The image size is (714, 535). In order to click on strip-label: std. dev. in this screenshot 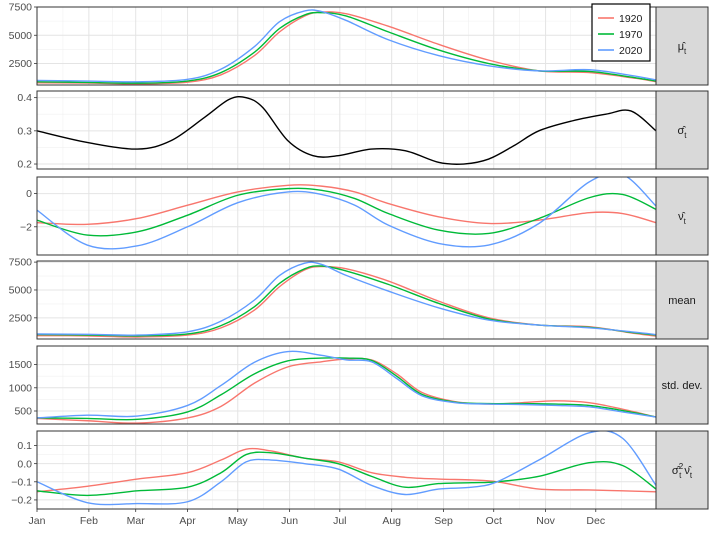, I will do `click(682, 386)`.